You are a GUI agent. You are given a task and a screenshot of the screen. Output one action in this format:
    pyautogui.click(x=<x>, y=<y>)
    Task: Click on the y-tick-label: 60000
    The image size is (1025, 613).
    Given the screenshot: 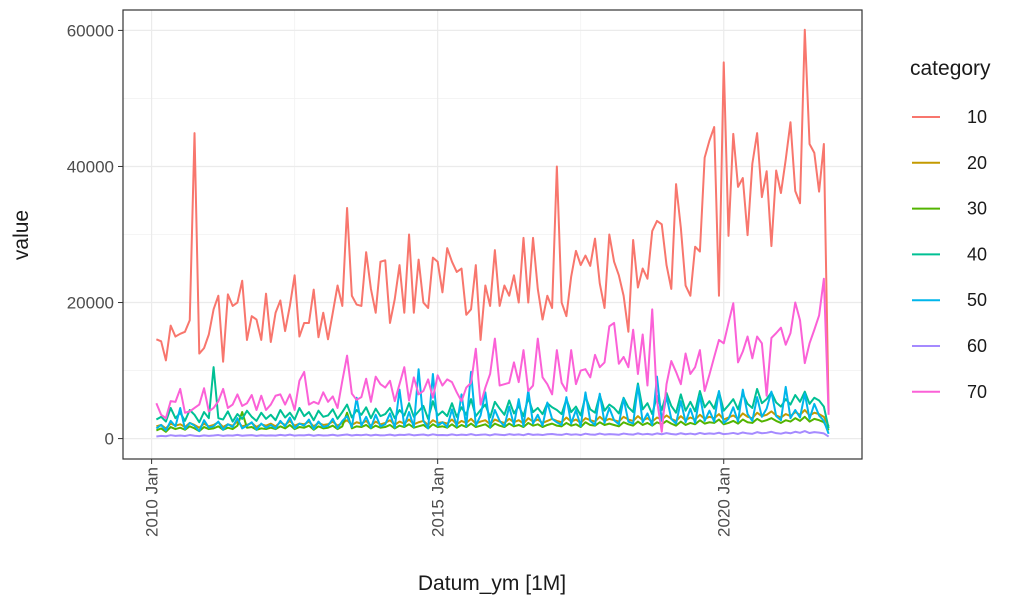 What is the action you would take?
    pyautogui.click(x=90, y=30)
    